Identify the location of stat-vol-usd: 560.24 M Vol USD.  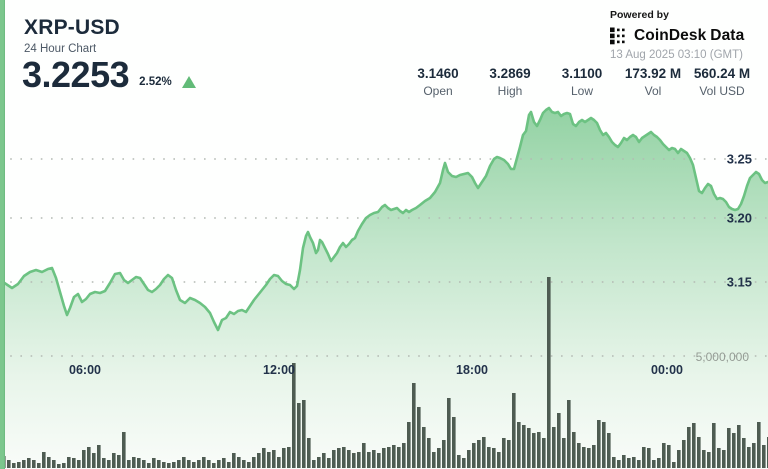
(722, 82).